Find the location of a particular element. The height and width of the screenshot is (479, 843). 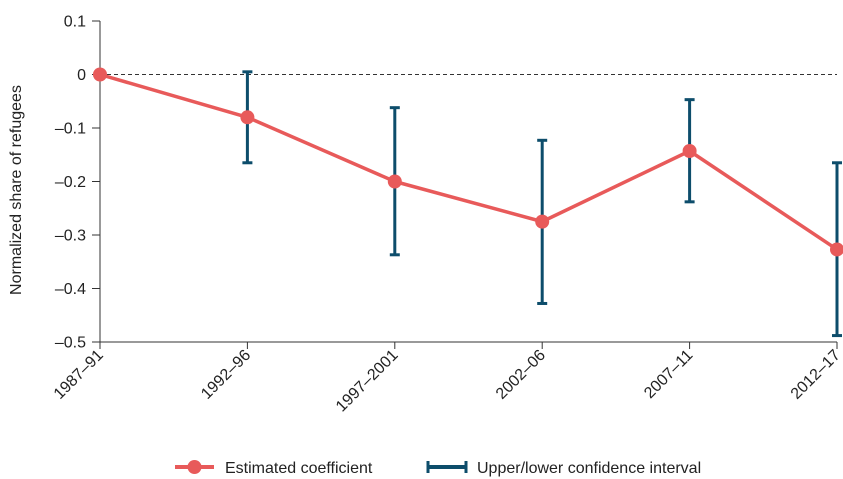

y-tick-label: –0.2 is located at coordinates (70, 182).